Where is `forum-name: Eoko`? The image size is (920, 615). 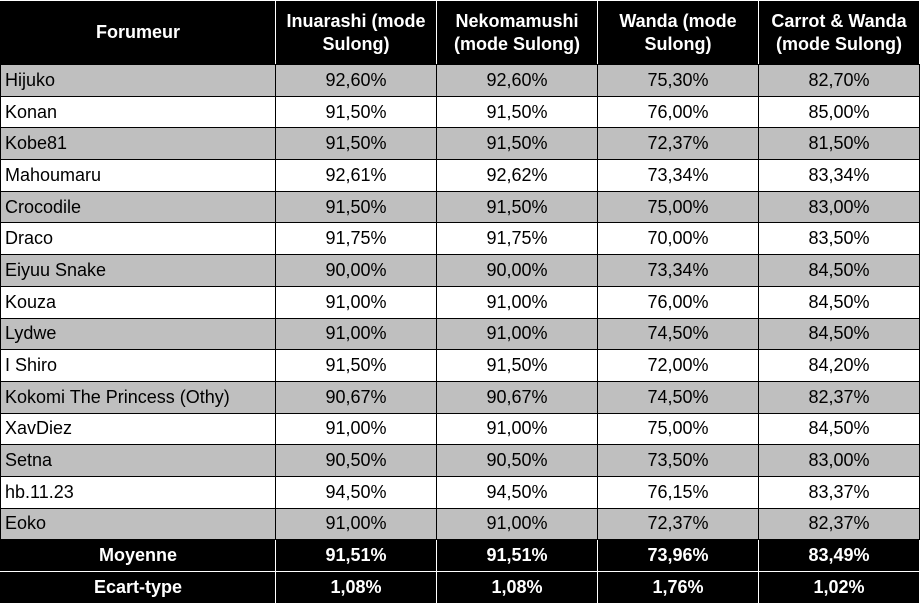 forum-name: Eoko is located at coordinates (138, 524).